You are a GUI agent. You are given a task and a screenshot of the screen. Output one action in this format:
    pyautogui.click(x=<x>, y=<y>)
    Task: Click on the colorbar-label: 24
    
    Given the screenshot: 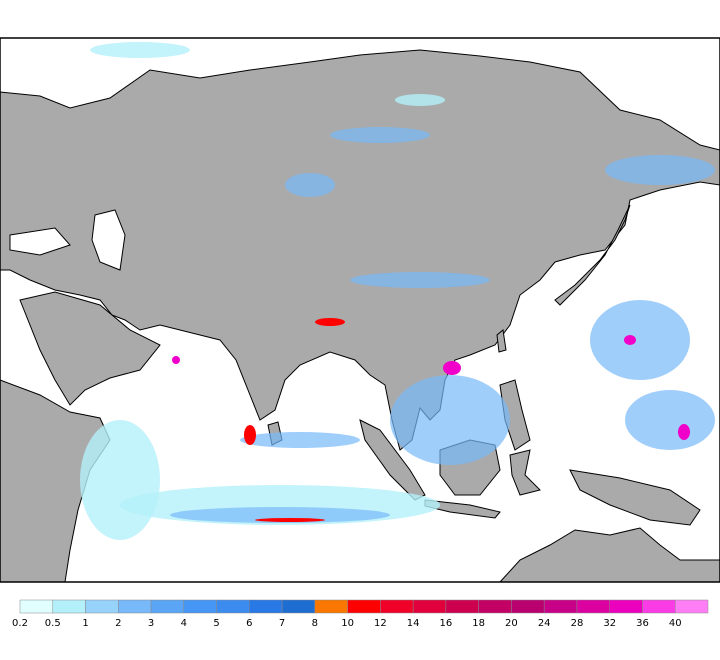 What is the action you would take?
    pyautogui.click(x=544, y=623)
    